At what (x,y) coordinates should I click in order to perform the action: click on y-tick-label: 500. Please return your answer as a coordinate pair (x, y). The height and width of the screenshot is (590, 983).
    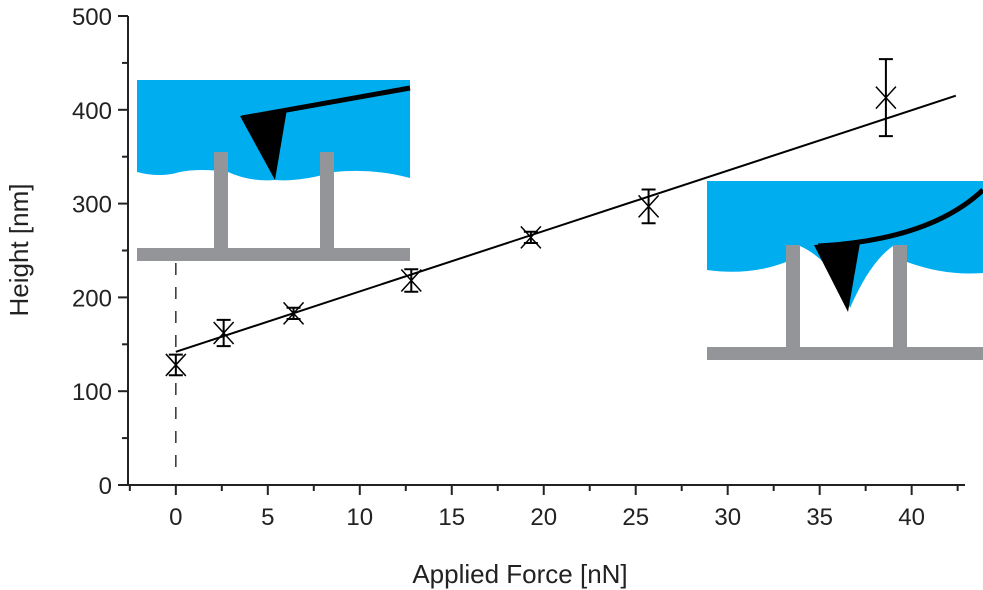
    Looking at the image, I should click on (92, 17).